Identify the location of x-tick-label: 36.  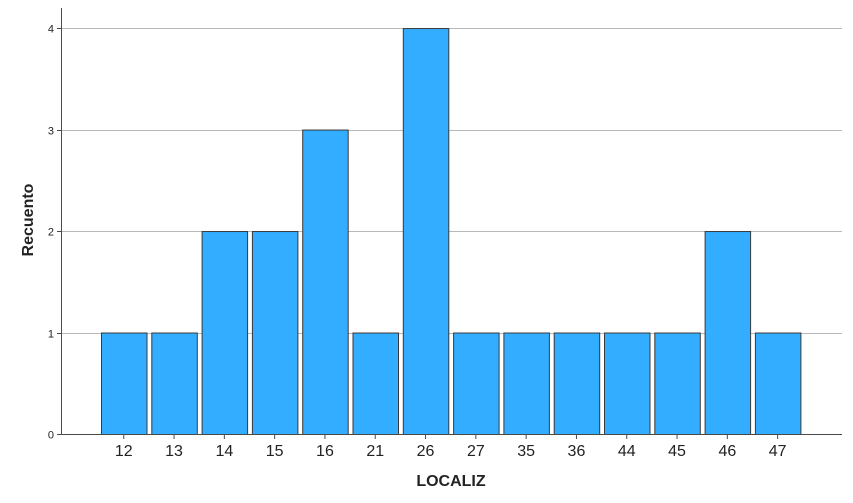
(577, 451).